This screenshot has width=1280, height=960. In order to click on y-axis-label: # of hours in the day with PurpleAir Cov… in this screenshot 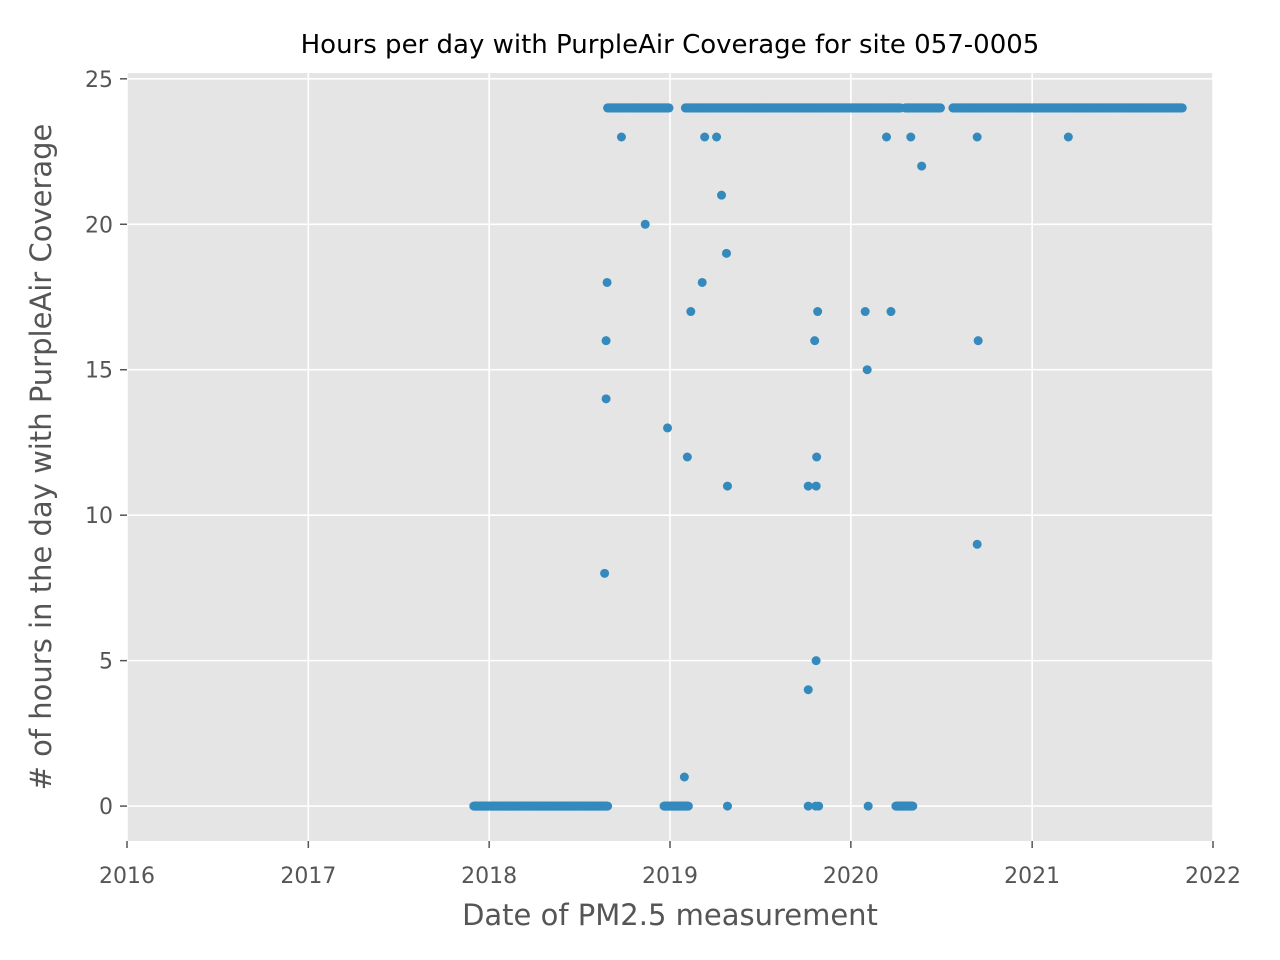, I will do `click(41, 457)`.